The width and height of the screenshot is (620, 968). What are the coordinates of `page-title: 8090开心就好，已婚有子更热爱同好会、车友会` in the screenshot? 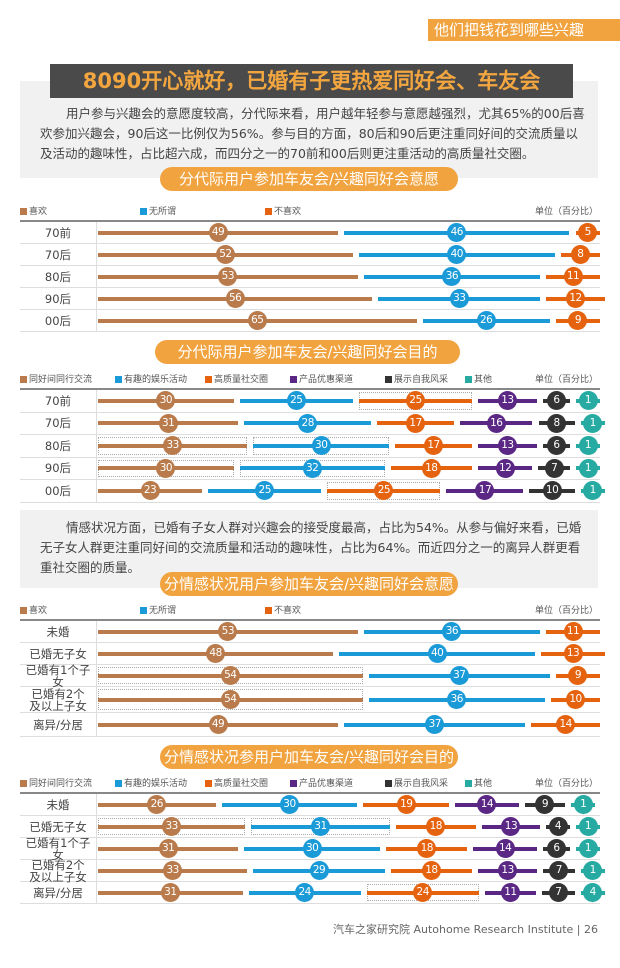 It's located at (311, 81).